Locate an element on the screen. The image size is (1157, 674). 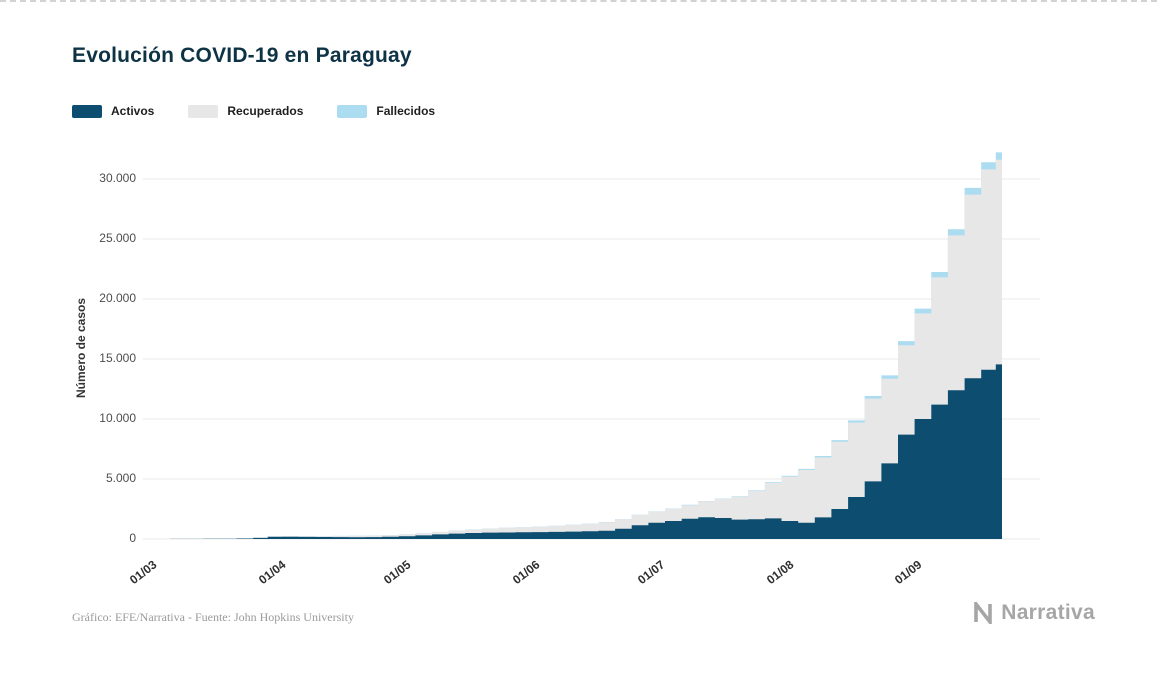
narrativa-wordmark: Narrativa is located at coordinates (1048, 612).